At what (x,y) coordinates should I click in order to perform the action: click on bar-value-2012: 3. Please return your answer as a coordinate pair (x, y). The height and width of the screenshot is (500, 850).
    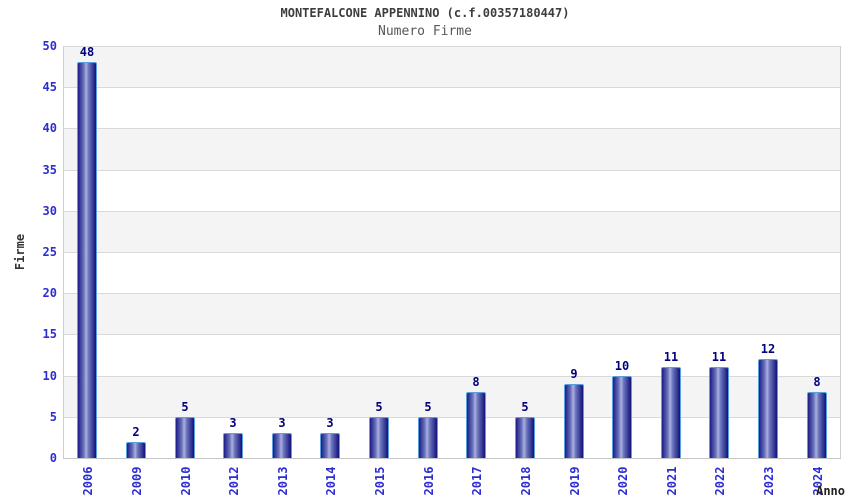
    Looking at the image, I should click on (233, 423).